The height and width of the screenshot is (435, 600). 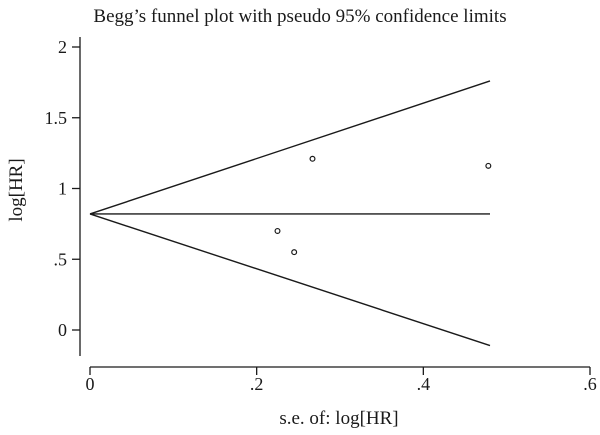 What do you see at coordinates (383, 205) in the screenshot?
I see `study-points` at bounding box center [383, 205].